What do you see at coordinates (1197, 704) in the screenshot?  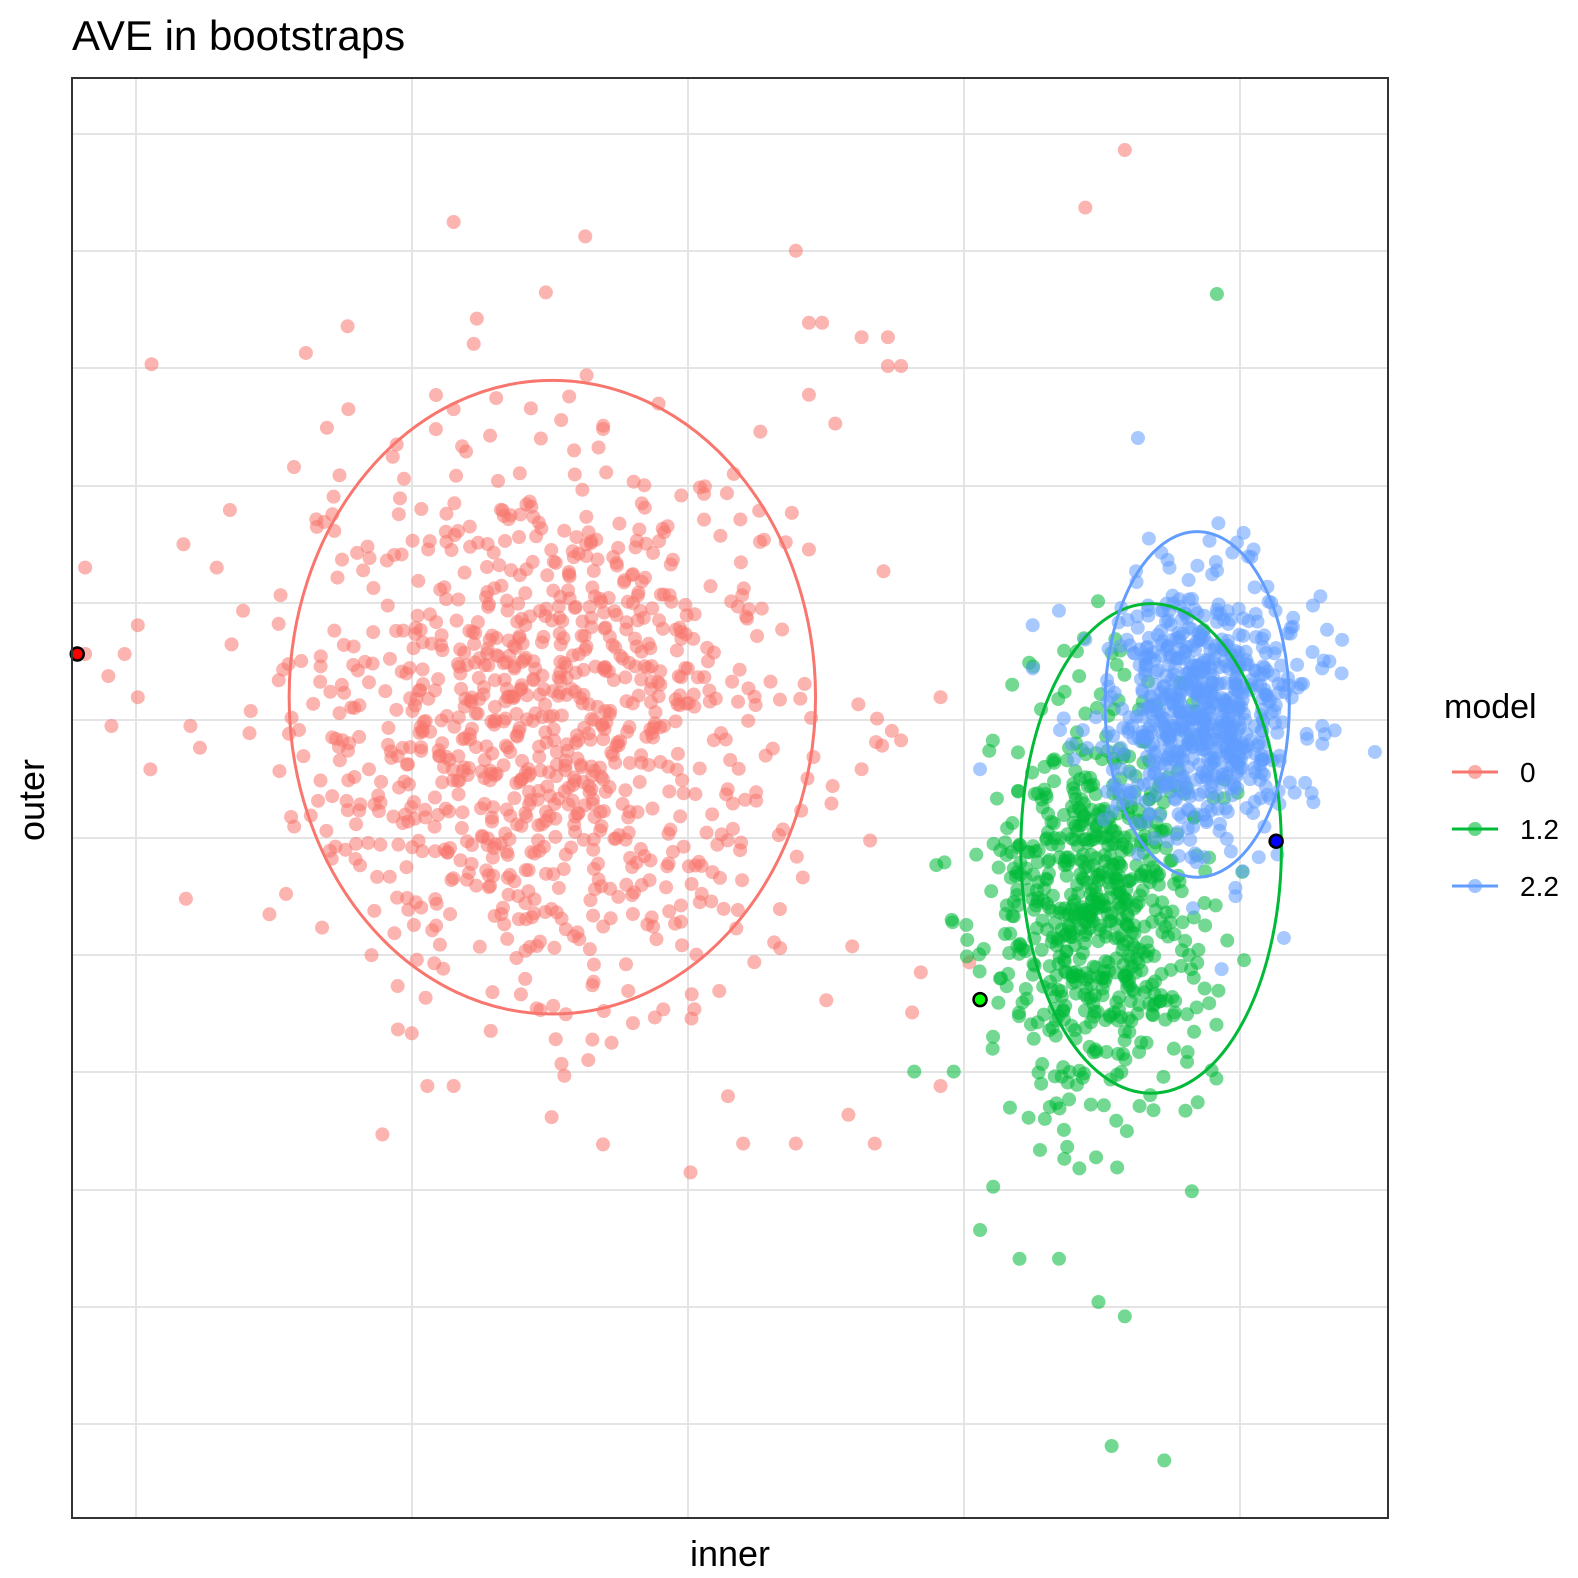 I see `confidence-ellipse-2.2` at bounding box center [1197, 704].